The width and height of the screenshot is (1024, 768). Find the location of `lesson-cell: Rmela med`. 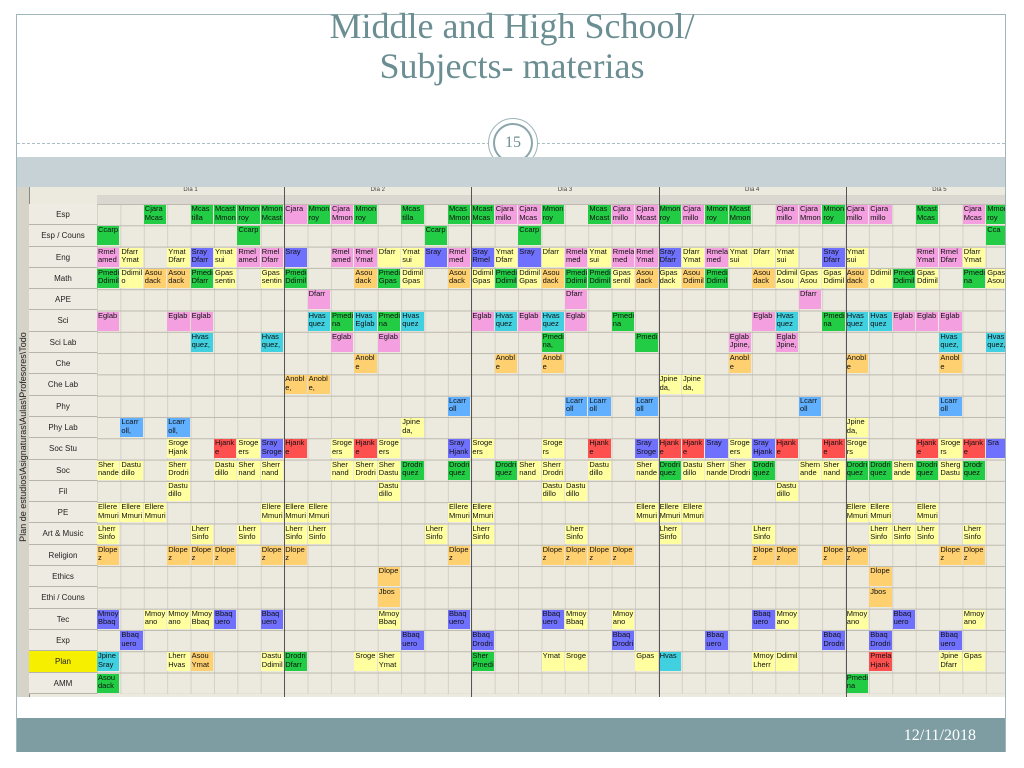

lesson-cell: Rmela med is located at coordinates (576, 257).